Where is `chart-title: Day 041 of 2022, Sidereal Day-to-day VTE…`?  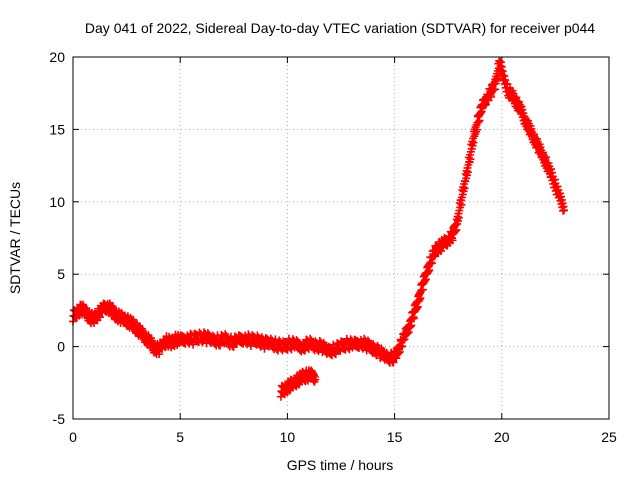 chart-title: Day 041 of 2022, Sidereal Day-to-day VTE… is located at coordinates (340, 28).